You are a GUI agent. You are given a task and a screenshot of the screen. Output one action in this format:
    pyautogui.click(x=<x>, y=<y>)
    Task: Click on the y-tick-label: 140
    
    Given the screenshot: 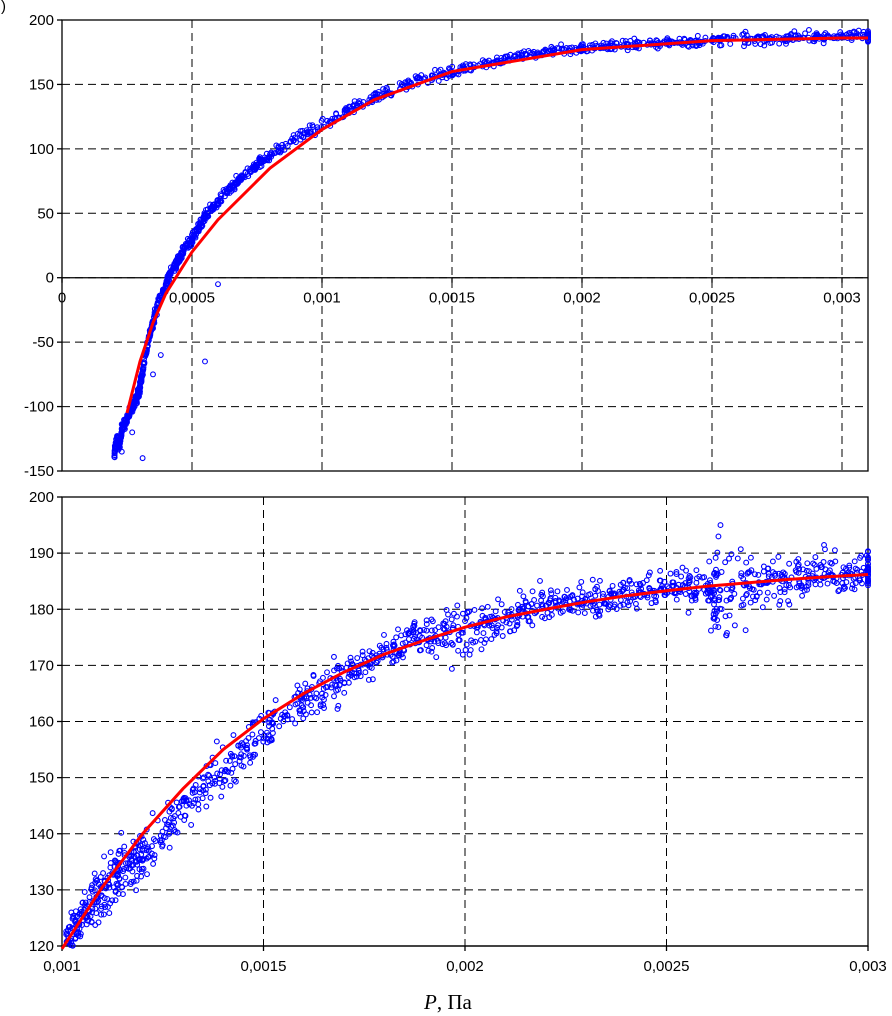 What is the action you would take?
    pyautogui.click(x=41, y=834)
    